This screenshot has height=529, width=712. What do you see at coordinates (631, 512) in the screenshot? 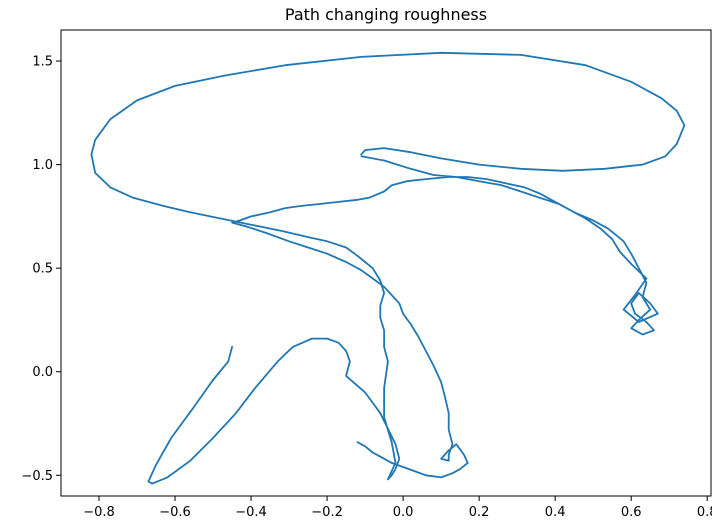
I see `x-tick-label: 0.6` at bounding box center [631, 512].